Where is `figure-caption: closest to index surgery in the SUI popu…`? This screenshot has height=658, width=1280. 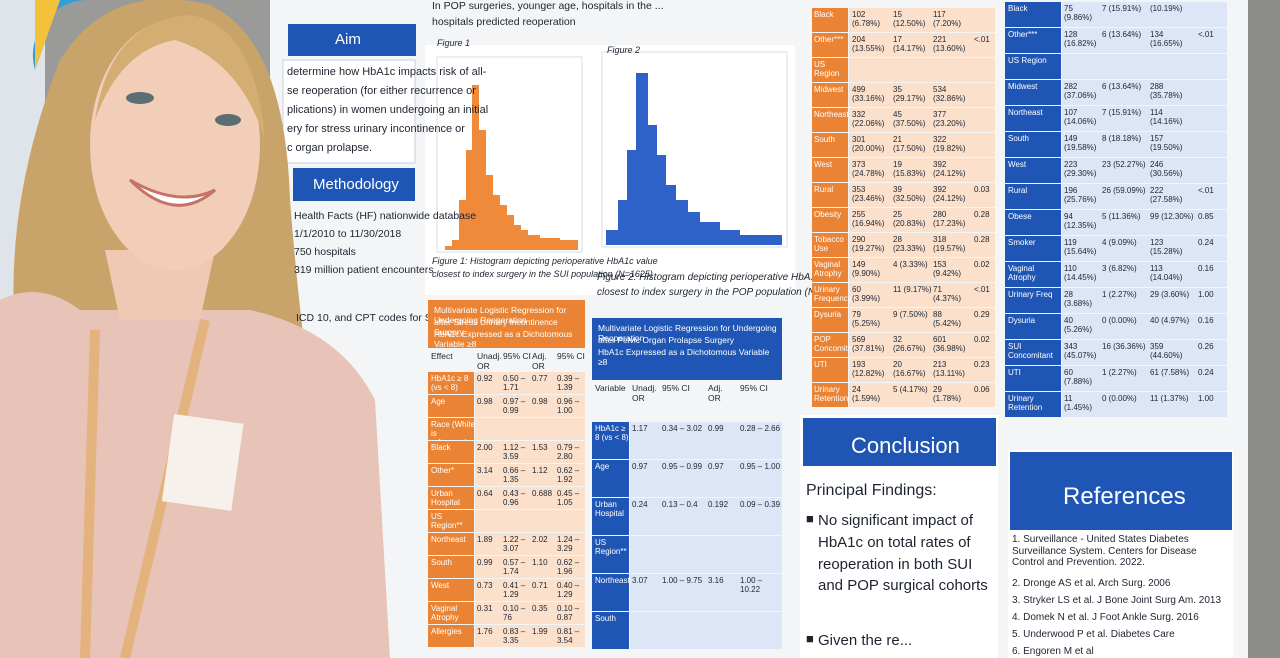 figure-caption: closest to index surgery in the SUI popu… is located at coordinates (542, 274).